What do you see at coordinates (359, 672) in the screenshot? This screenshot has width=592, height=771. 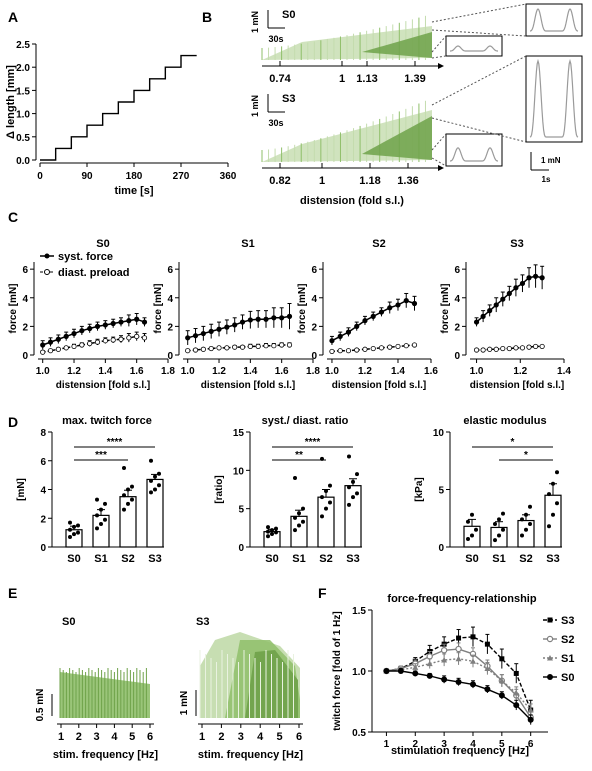 I see `f-y-tick-label: 1.0` at bounding box center [359, 672].